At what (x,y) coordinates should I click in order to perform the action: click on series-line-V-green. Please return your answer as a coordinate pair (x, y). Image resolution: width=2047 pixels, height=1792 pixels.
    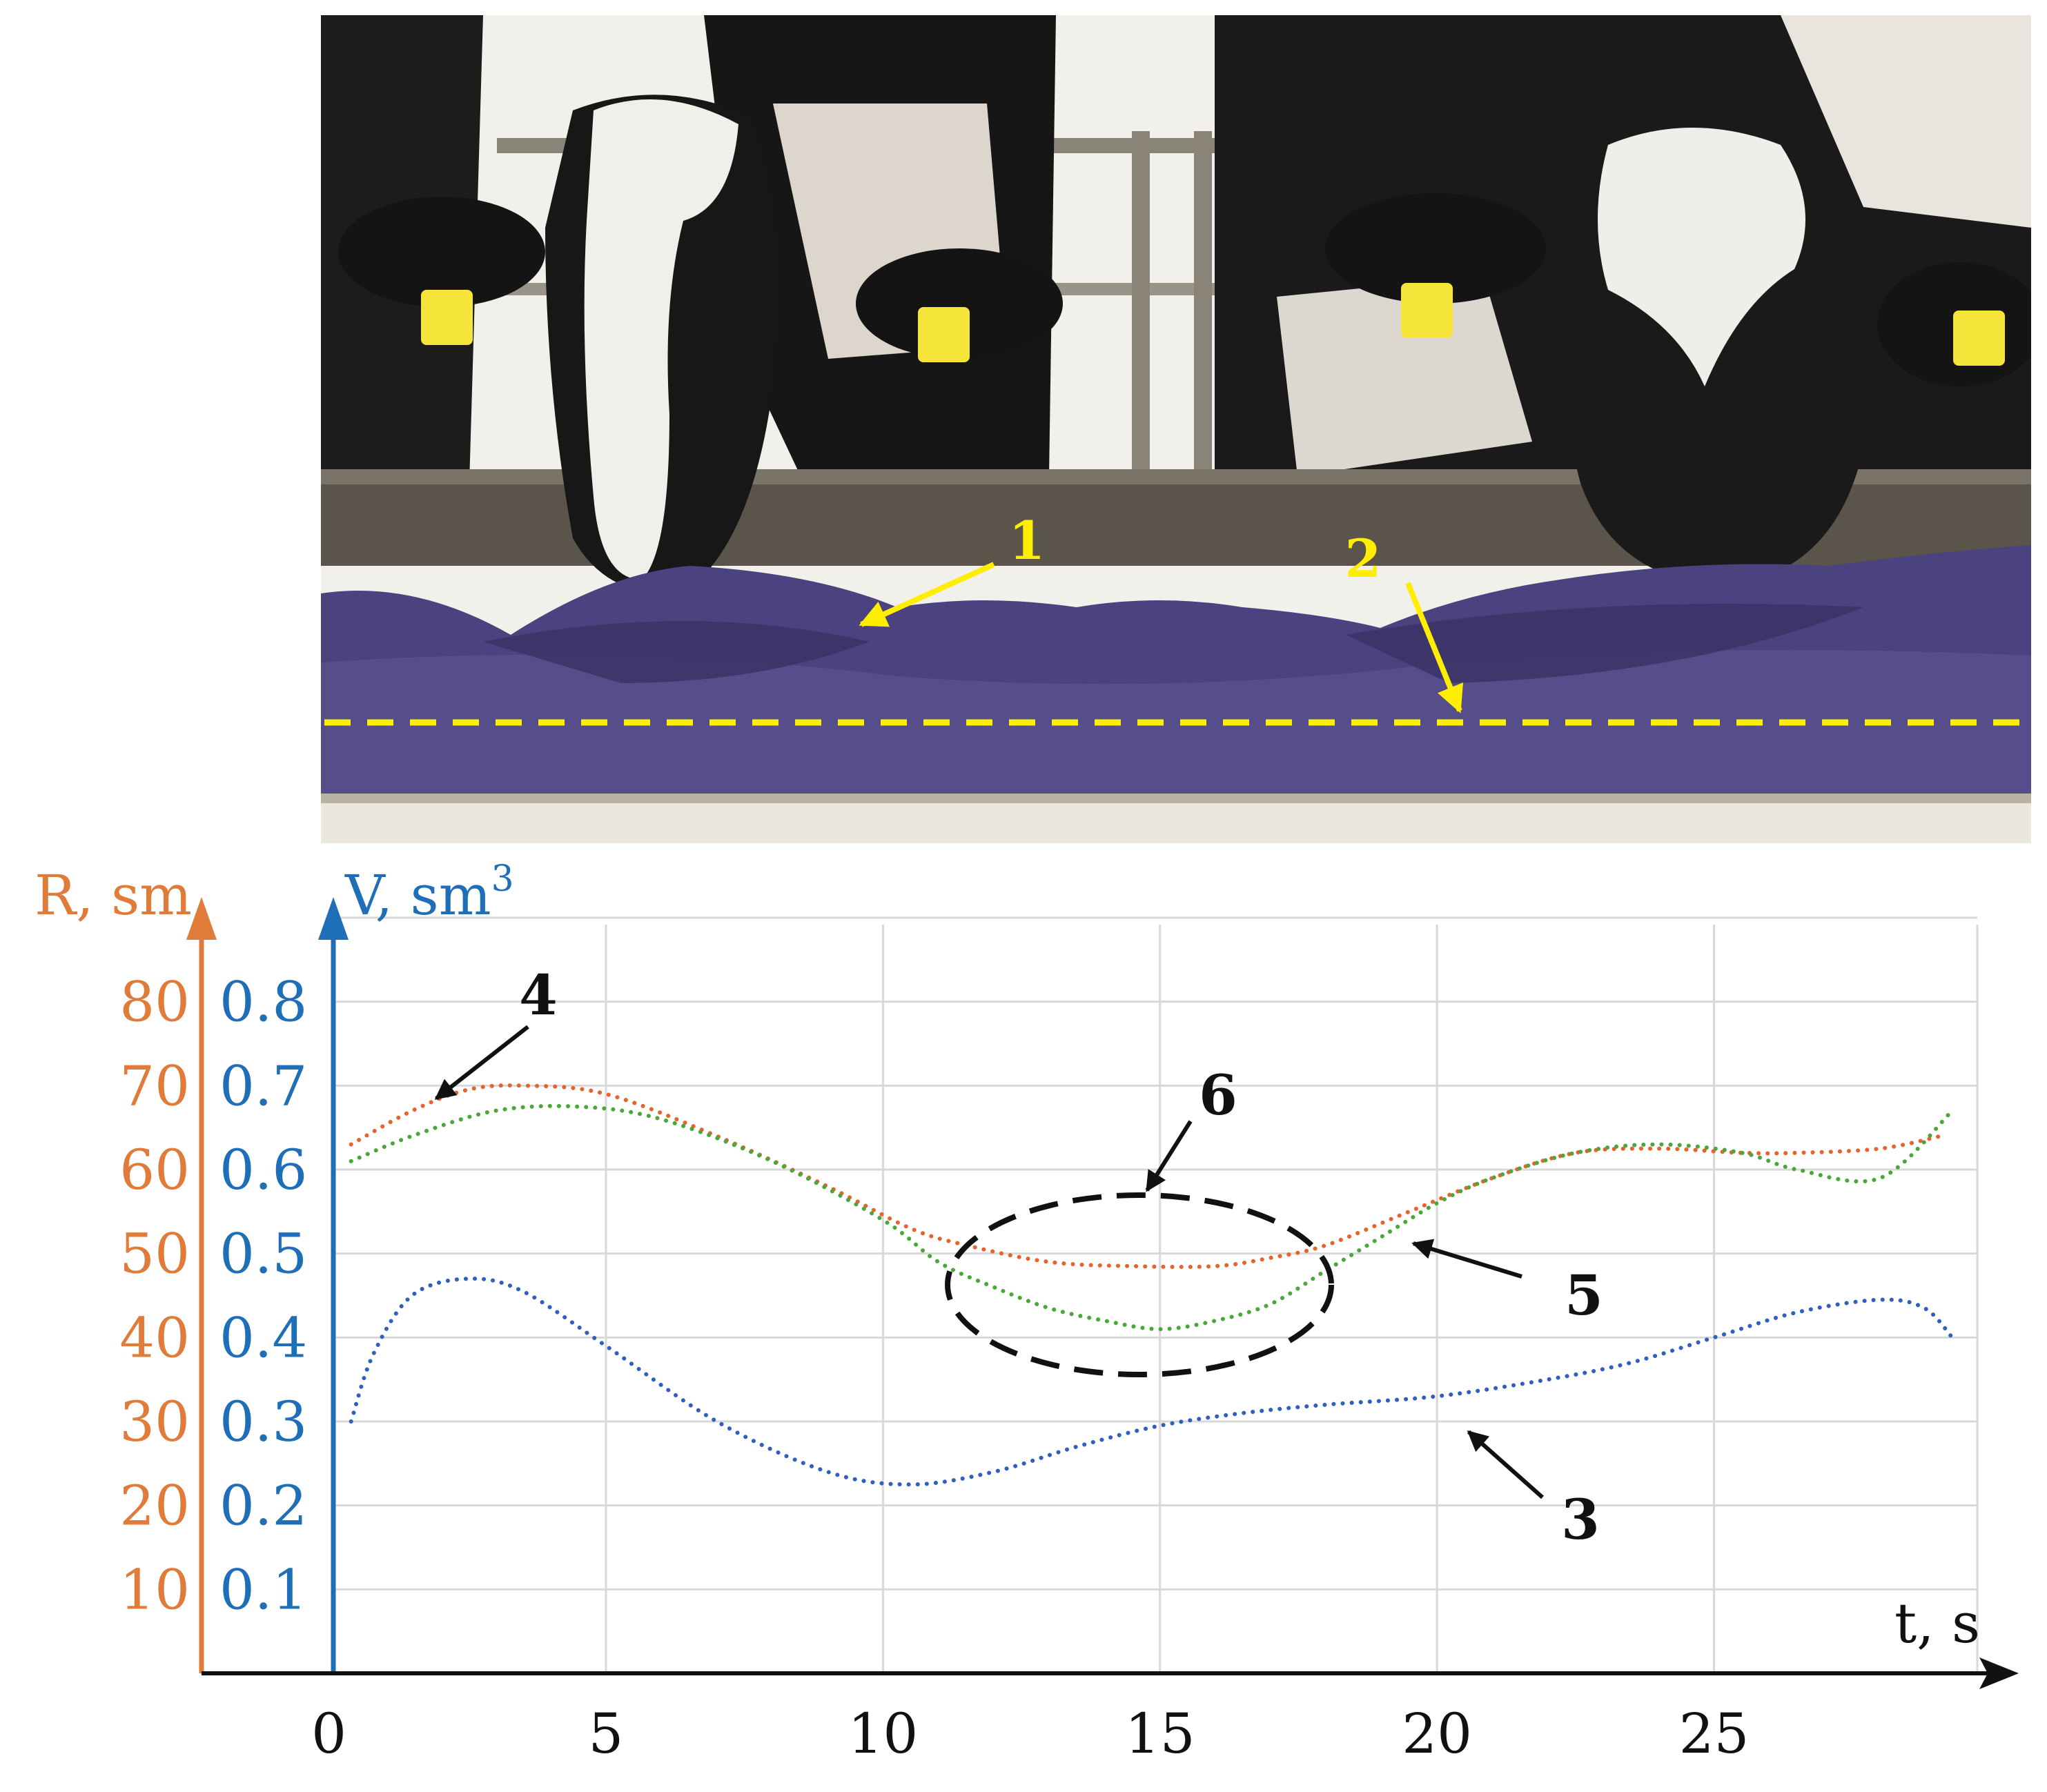
    Looking at the image, I should click on (1152, 1217).